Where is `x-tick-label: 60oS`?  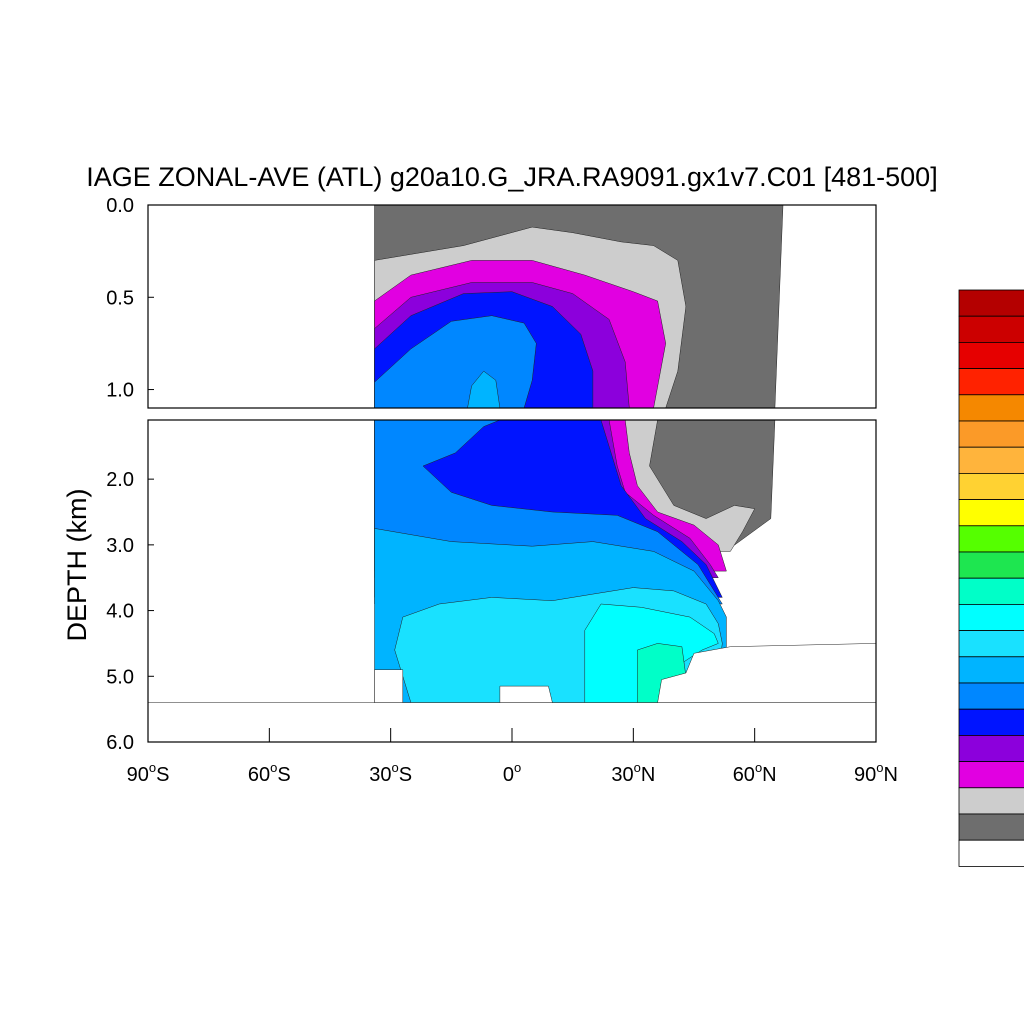
x-tick-label: 60oS is located at coordinates (269, 773).